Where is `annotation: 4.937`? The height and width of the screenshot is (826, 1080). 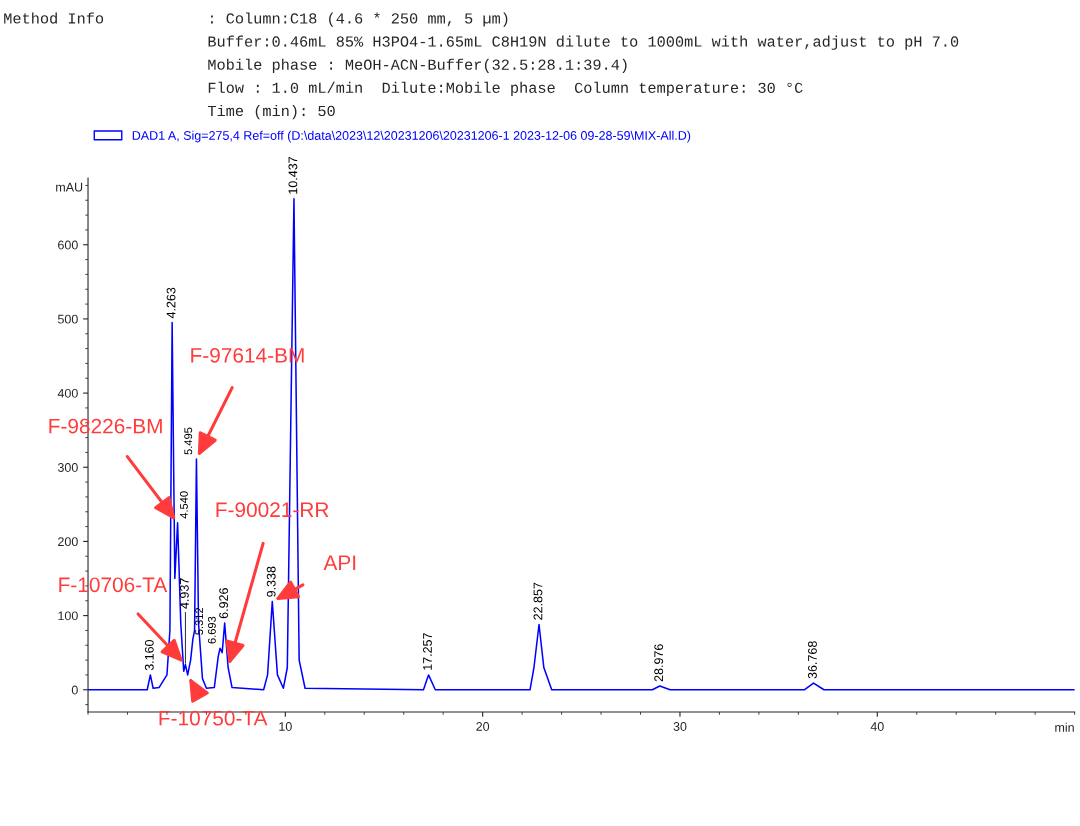 annotation: 4.937 is located at coordinates (184, 593).